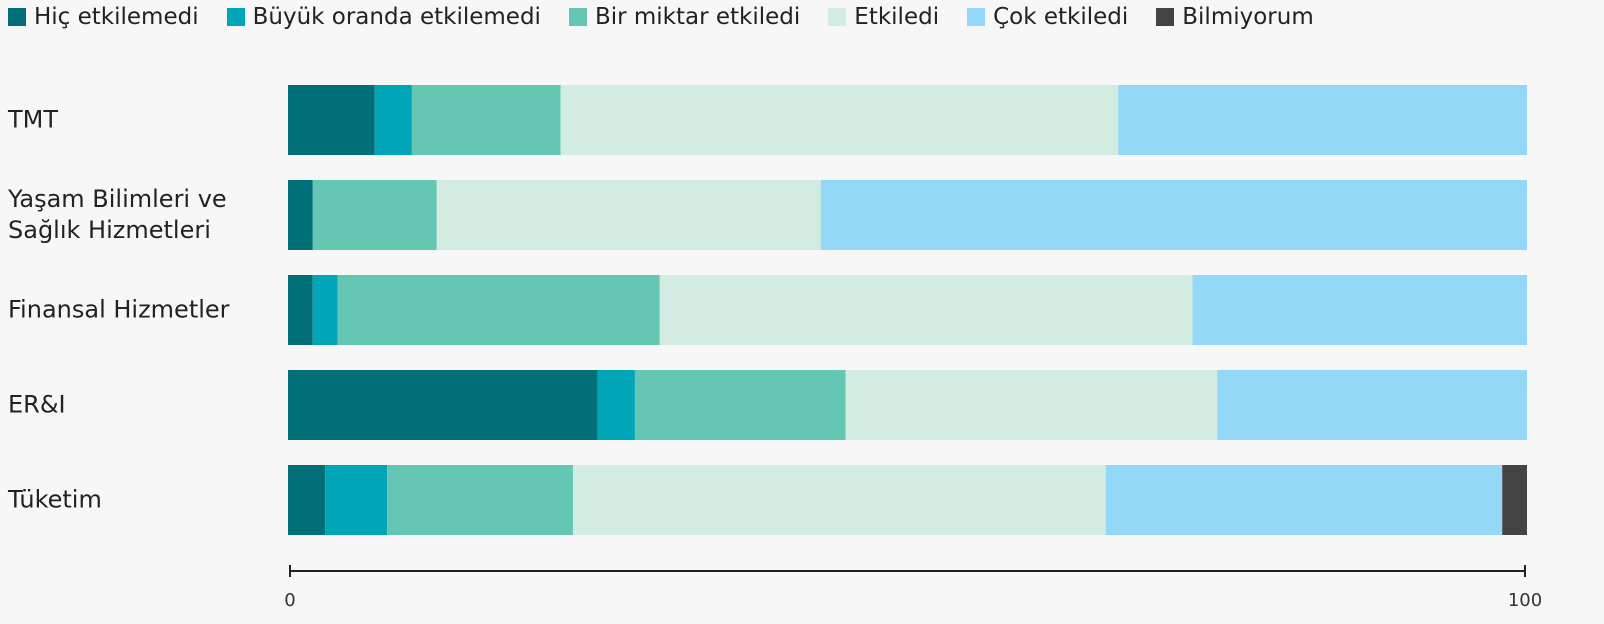  I want to click on category-label: Finansal Hizmetler, so click(119, 309).